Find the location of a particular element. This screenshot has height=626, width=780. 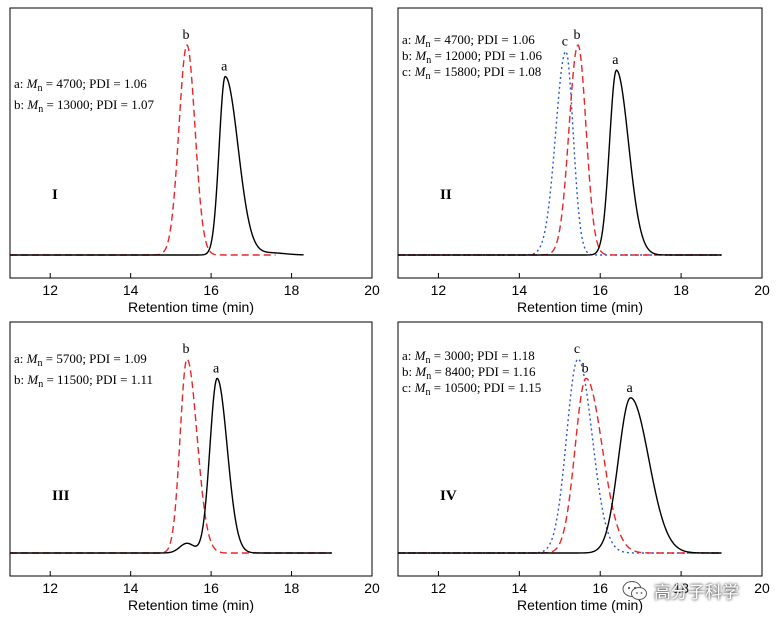

panel-label: III is located at coordinates (61, 496).